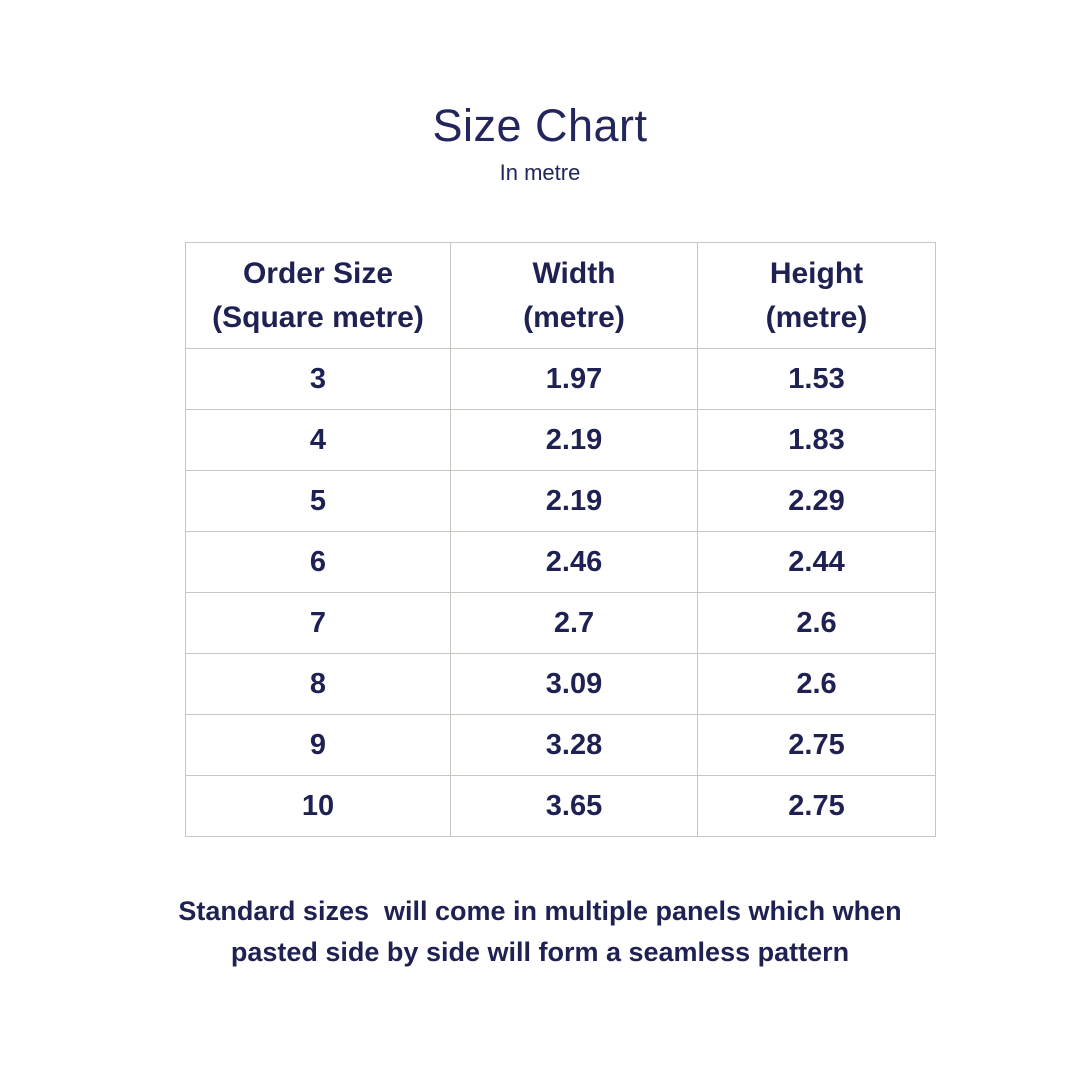 This screenshot has width=1080, height=1080. What do you see at coordinates (318, 295) in the screenshot?
I see `column-header-order-size: Order Size (Square metre)` at bounding box center [318, 295].